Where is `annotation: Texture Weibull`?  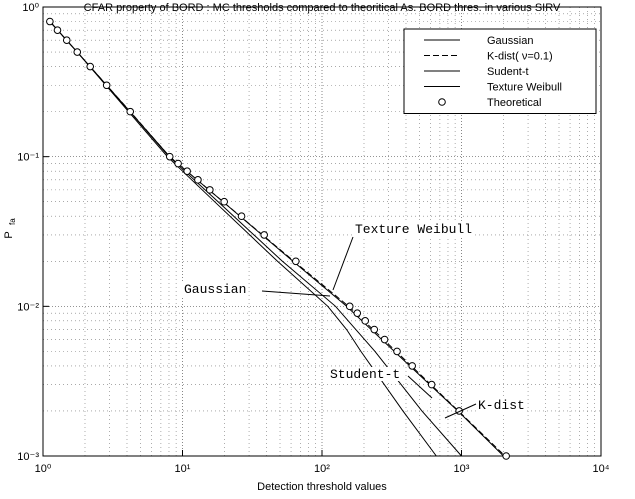 annotation: Texture Weibull is located at coordinates (413, 229).